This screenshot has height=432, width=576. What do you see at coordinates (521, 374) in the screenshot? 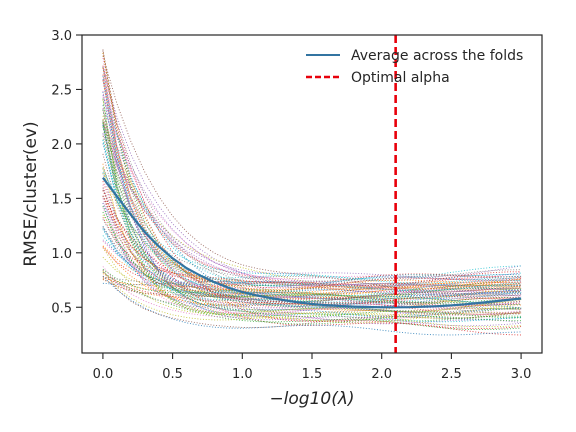
I see `x-tick-label: 3.0` at bounding box center [521, 374].